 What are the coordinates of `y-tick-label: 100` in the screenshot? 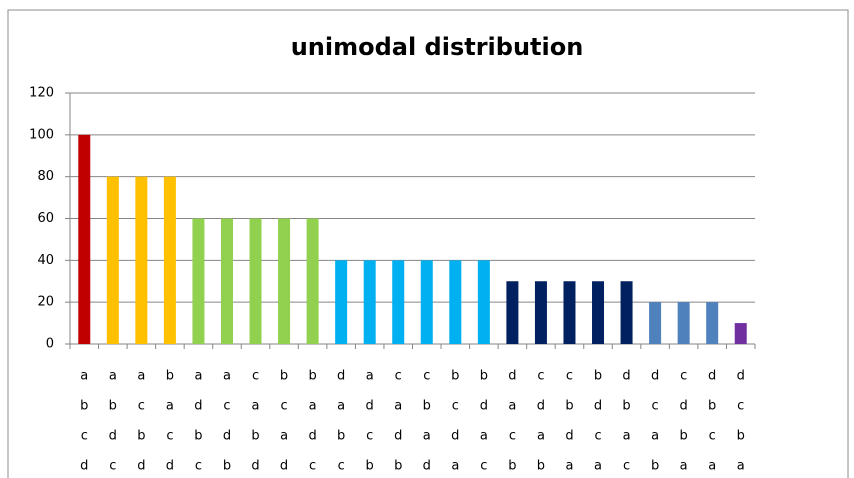 It's located at (41, 134).